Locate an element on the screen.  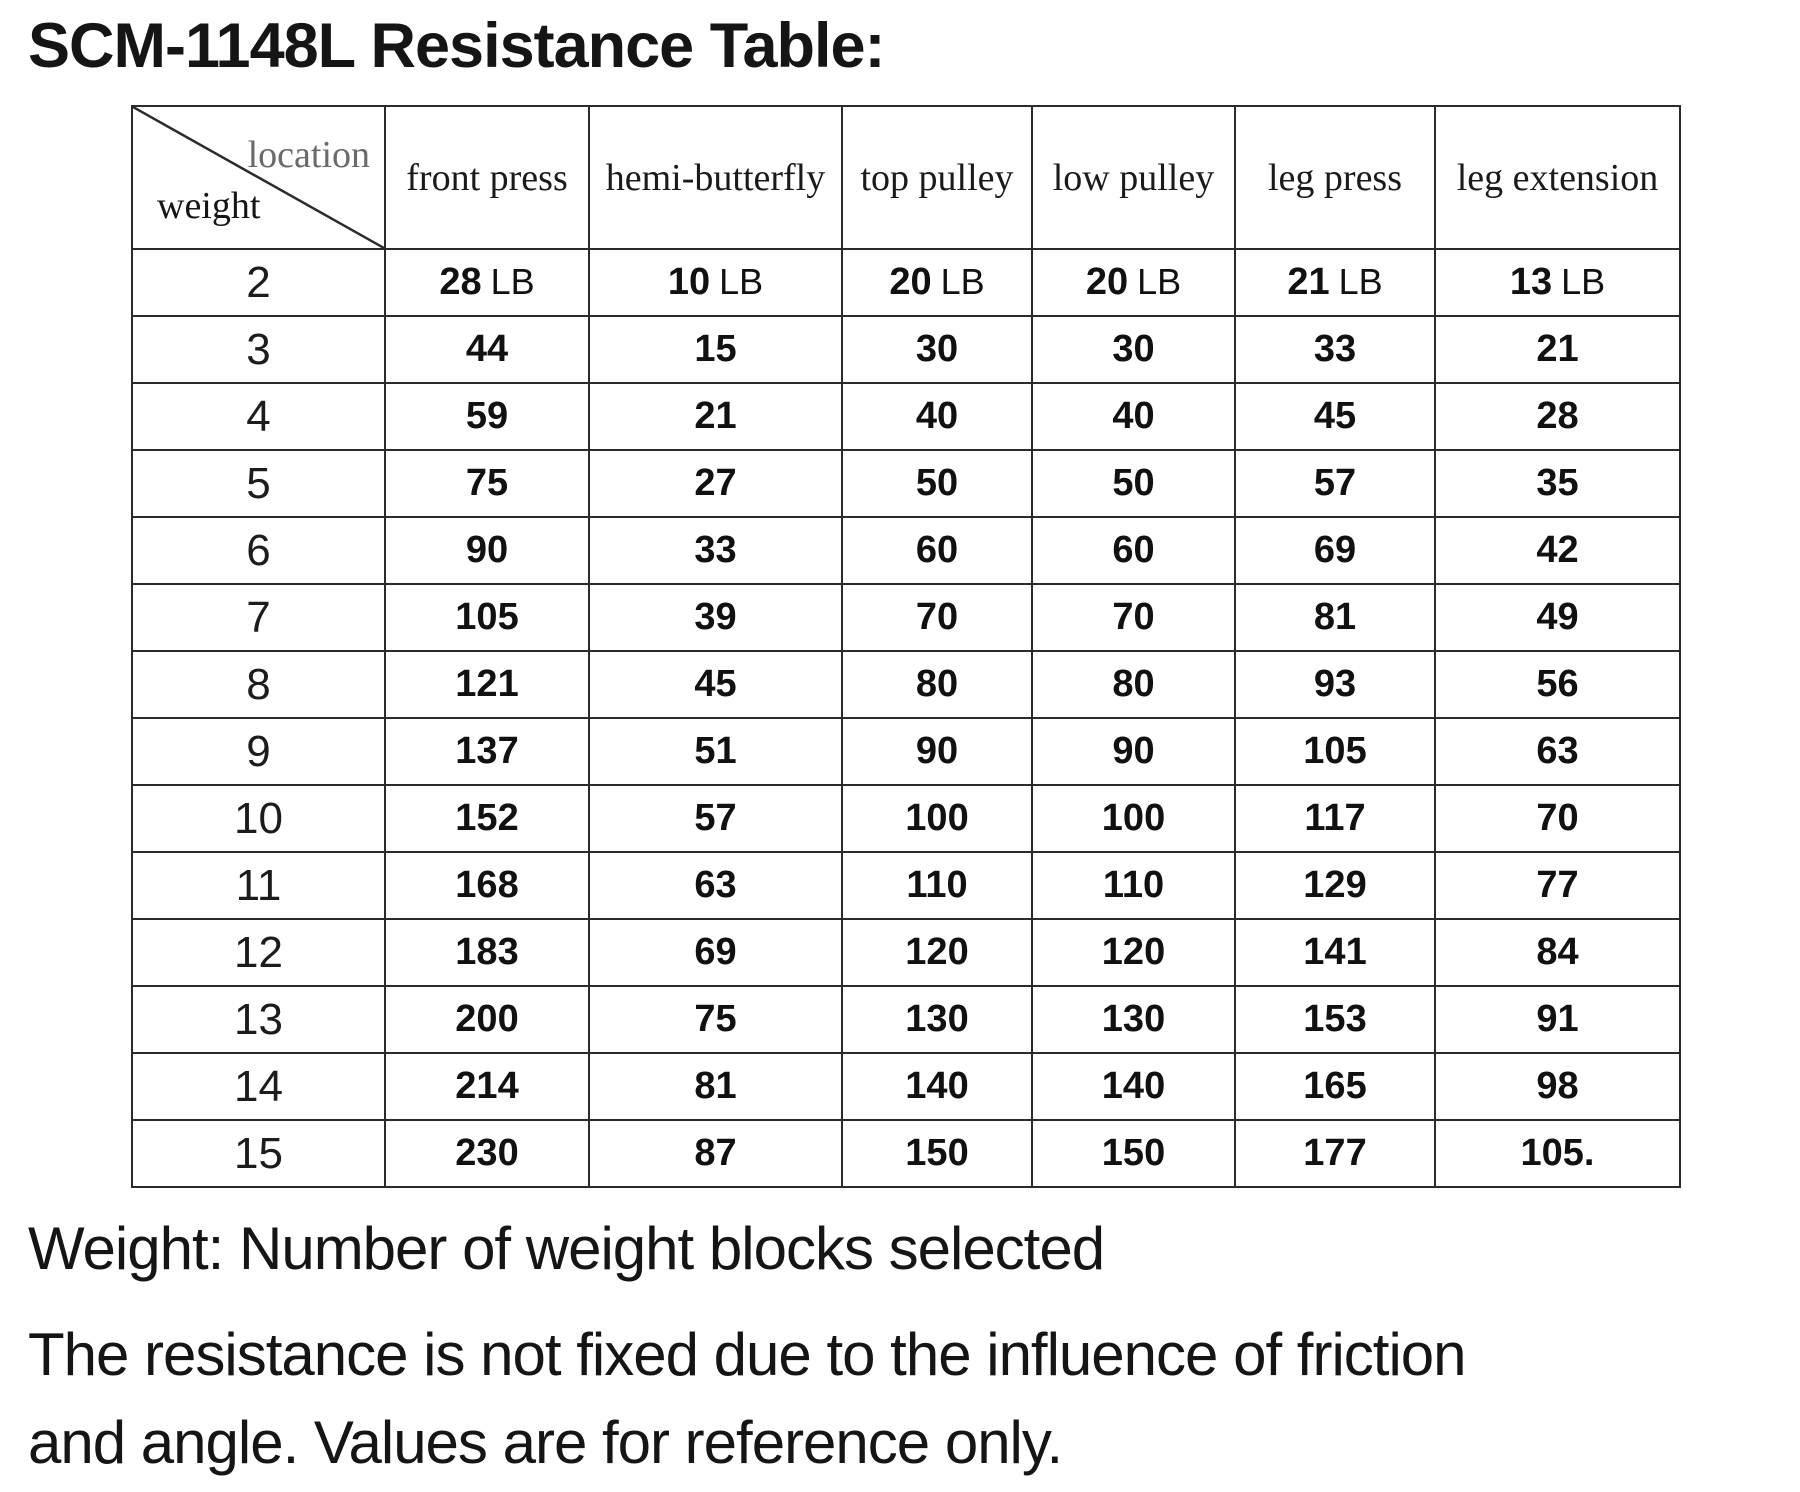
value-cell: 81 is located at coordinates (715, 1086).